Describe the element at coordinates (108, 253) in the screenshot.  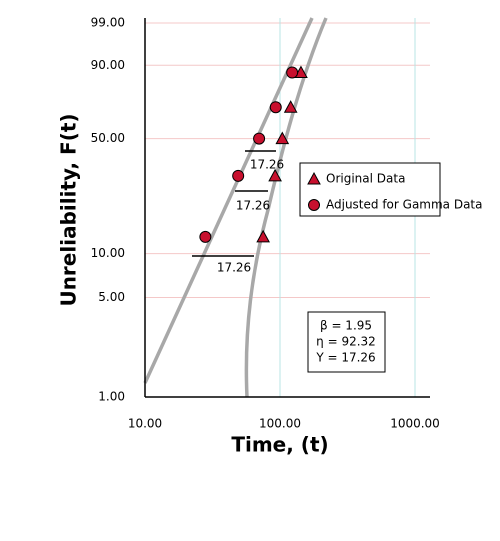
I see `y-tick-label: 10.00` at that location.